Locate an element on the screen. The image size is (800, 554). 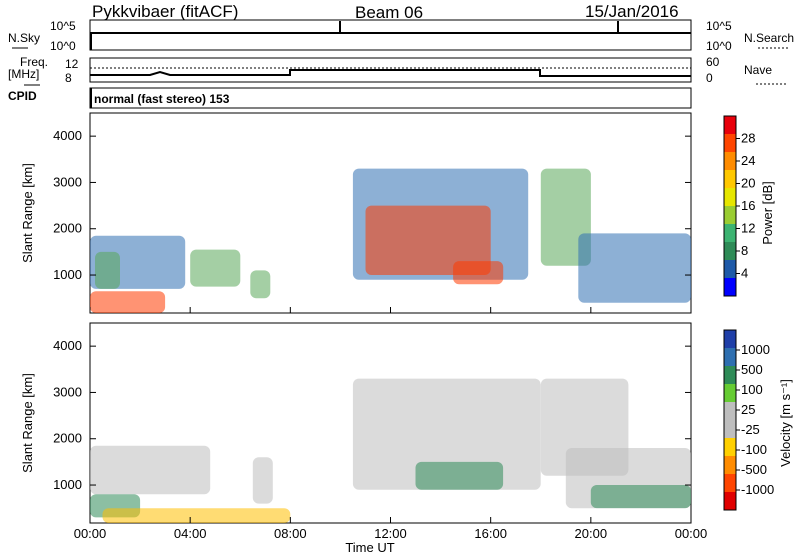
velocity-cbar-tick-label-1: 500 is located at coordinates (752, 369).